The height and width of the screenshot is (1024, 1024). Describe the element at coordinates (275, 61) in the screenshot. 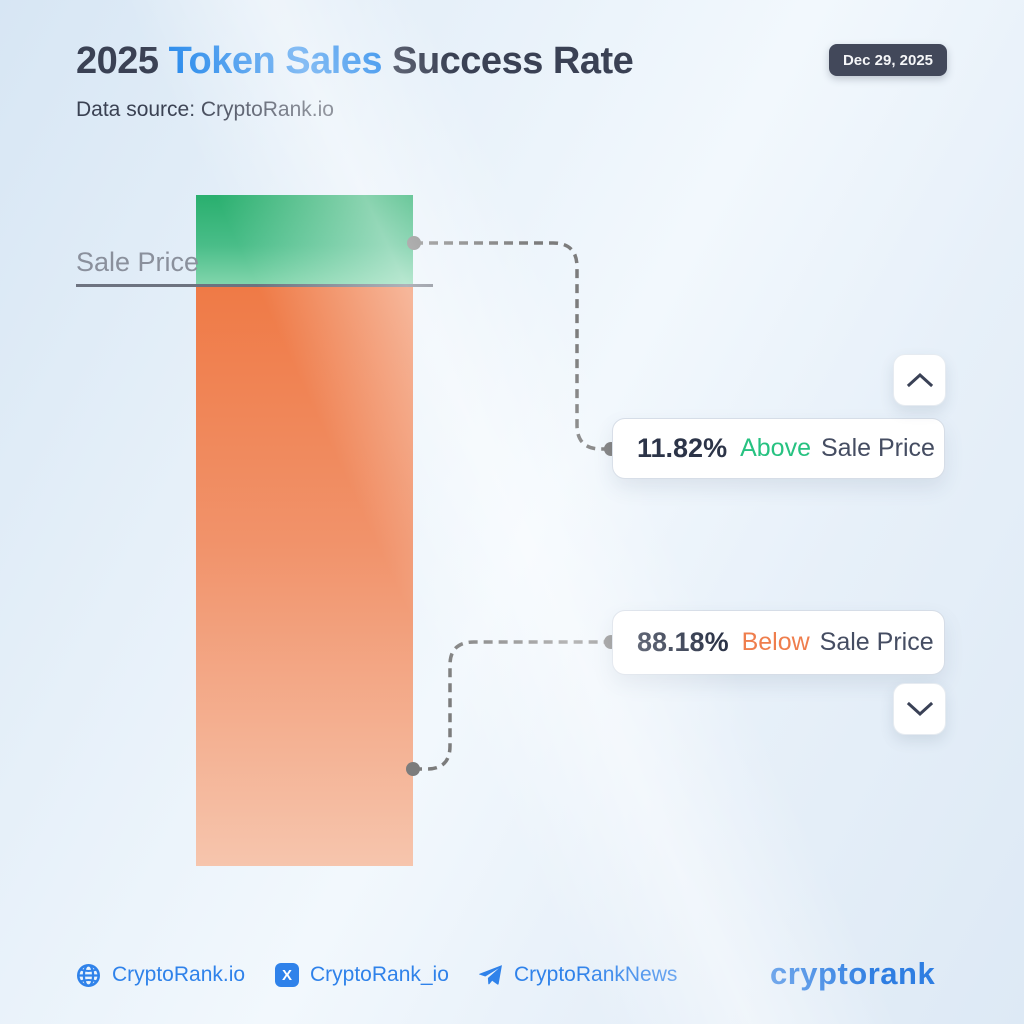

I see `title-highlight: Token Sales` at that location.